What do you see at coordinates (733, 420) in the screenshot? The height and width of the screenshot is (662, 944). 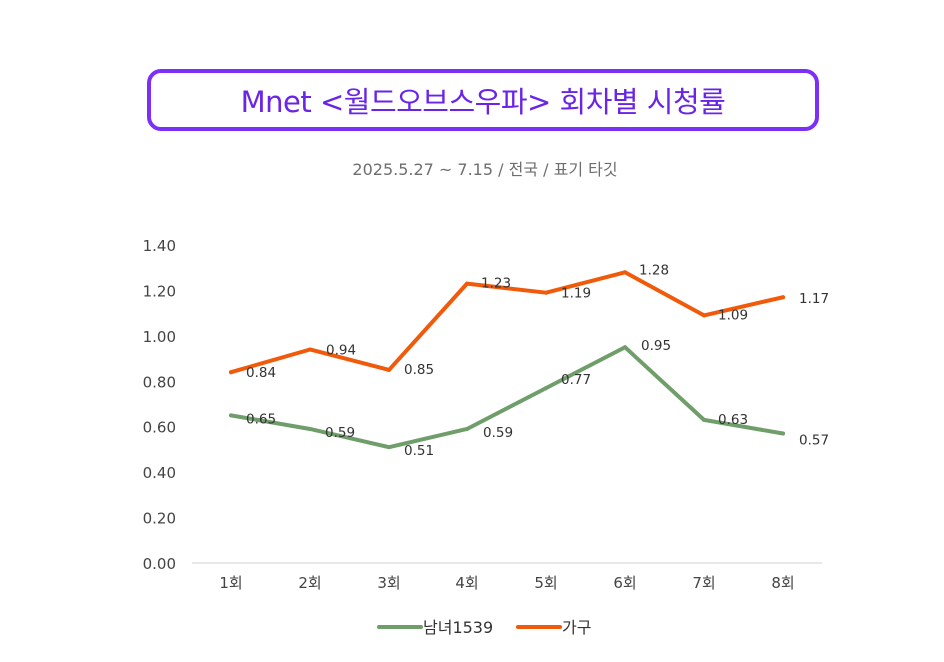 I see `data-label: 0.63` at bounding box center [733, 420].